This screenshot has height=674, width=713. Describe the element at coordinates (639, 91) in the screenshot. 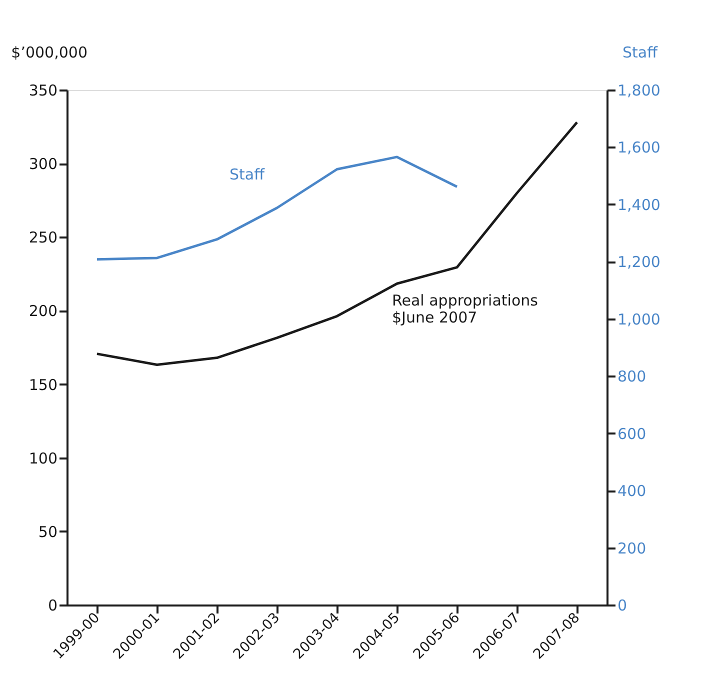

I see `y2-tick-label: 1,800` at that location.